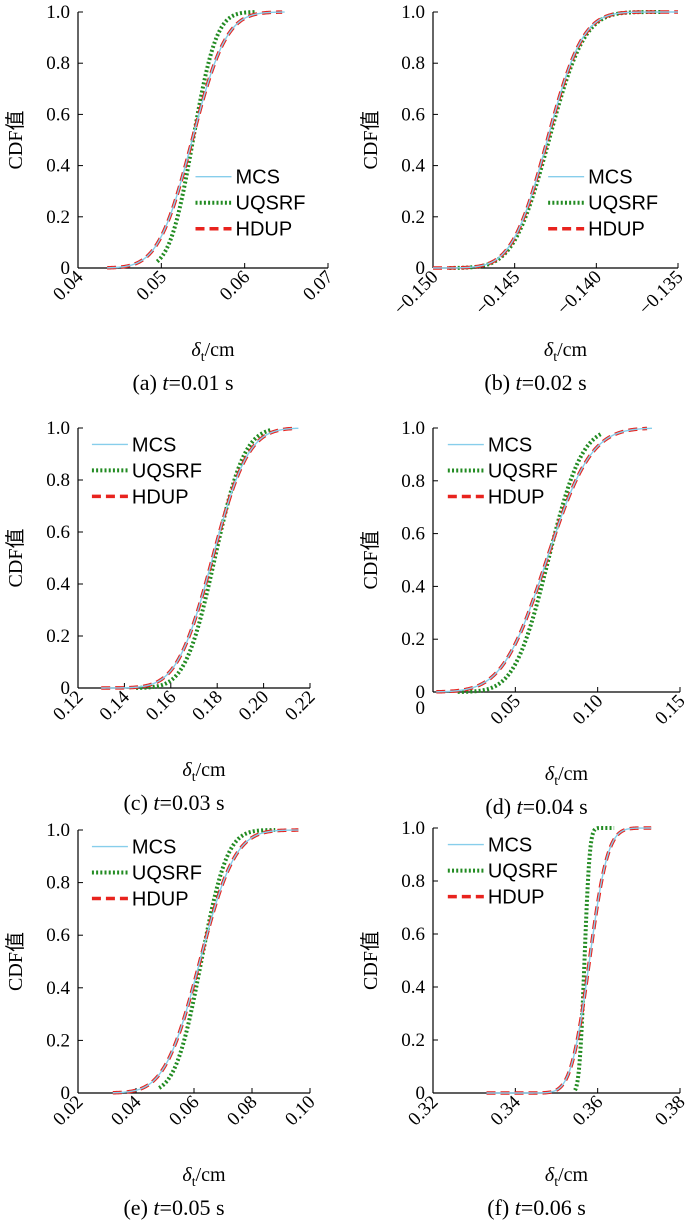 The image size is (700, 1221). Describe the element at coordinates (579, 293) in the screenshot. I see `x-tick-label: −0.140` at that location.